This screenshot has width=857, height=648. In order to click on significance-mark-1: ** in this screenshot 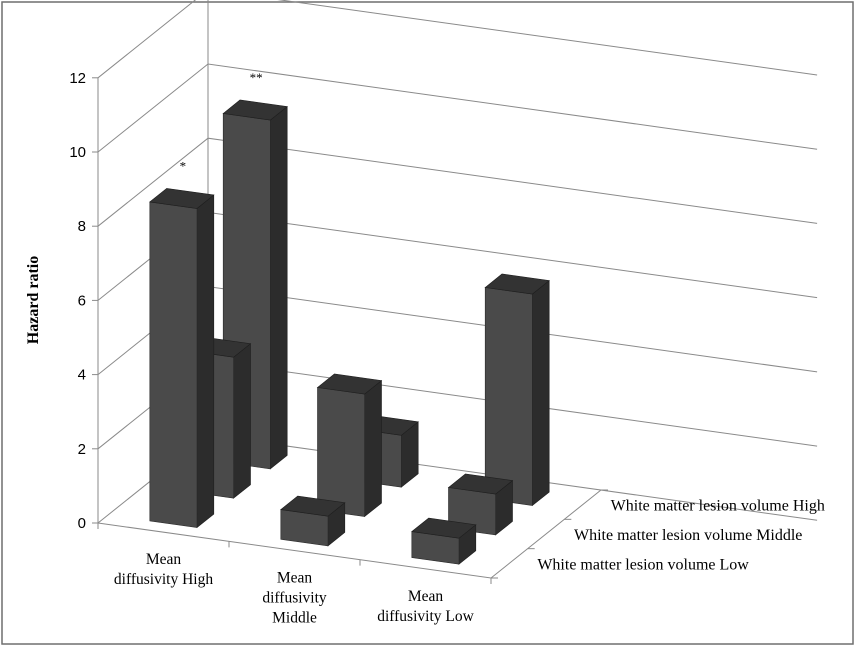, I will do `click(256, 77)`.